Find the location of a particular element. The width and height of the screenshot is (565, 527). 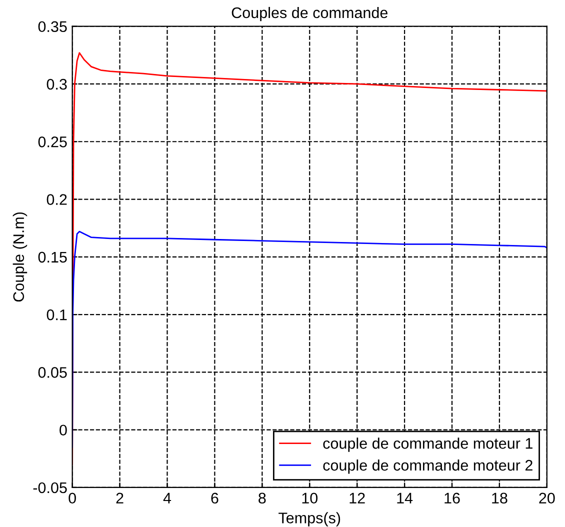

x-axis-title: Temps(s) is located at coordinates (309, 519).